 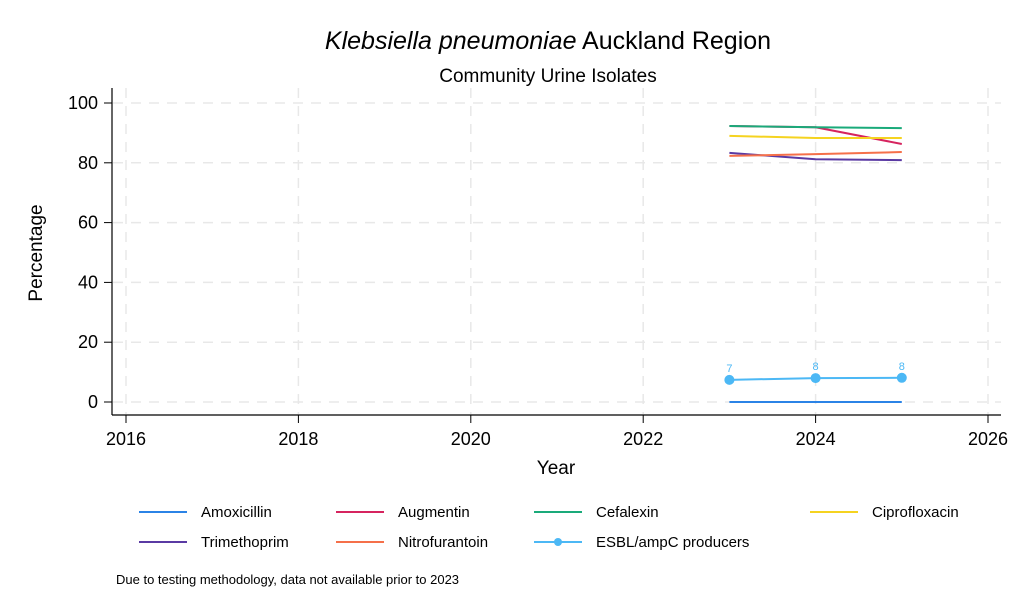 What do you see at coordinates (36, 252) in the screenshot?
I see `y-axis-label: Percentage` at bounding box center [36, 252].